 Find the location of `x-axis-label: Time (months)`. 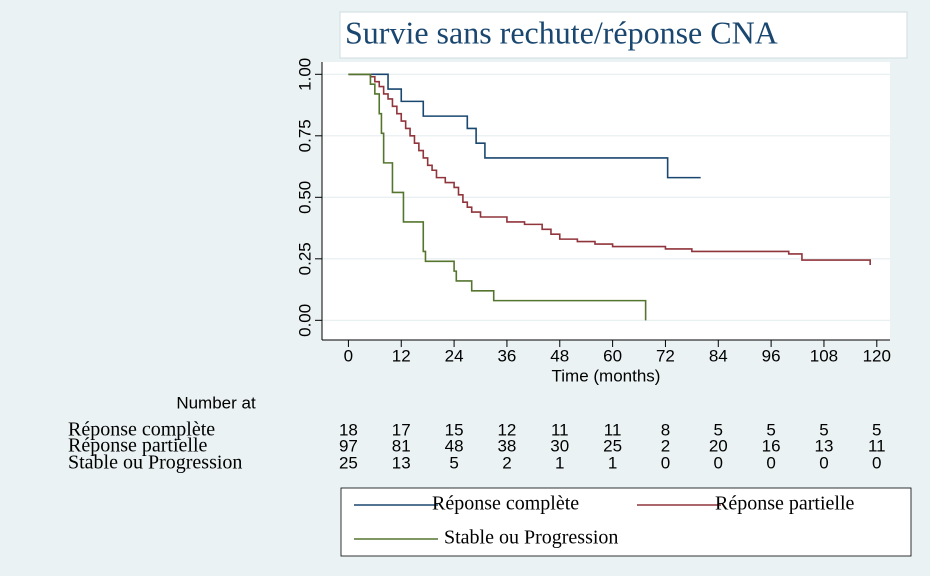

x-axis-label: Time (months) is located at coordinates (606, 375).